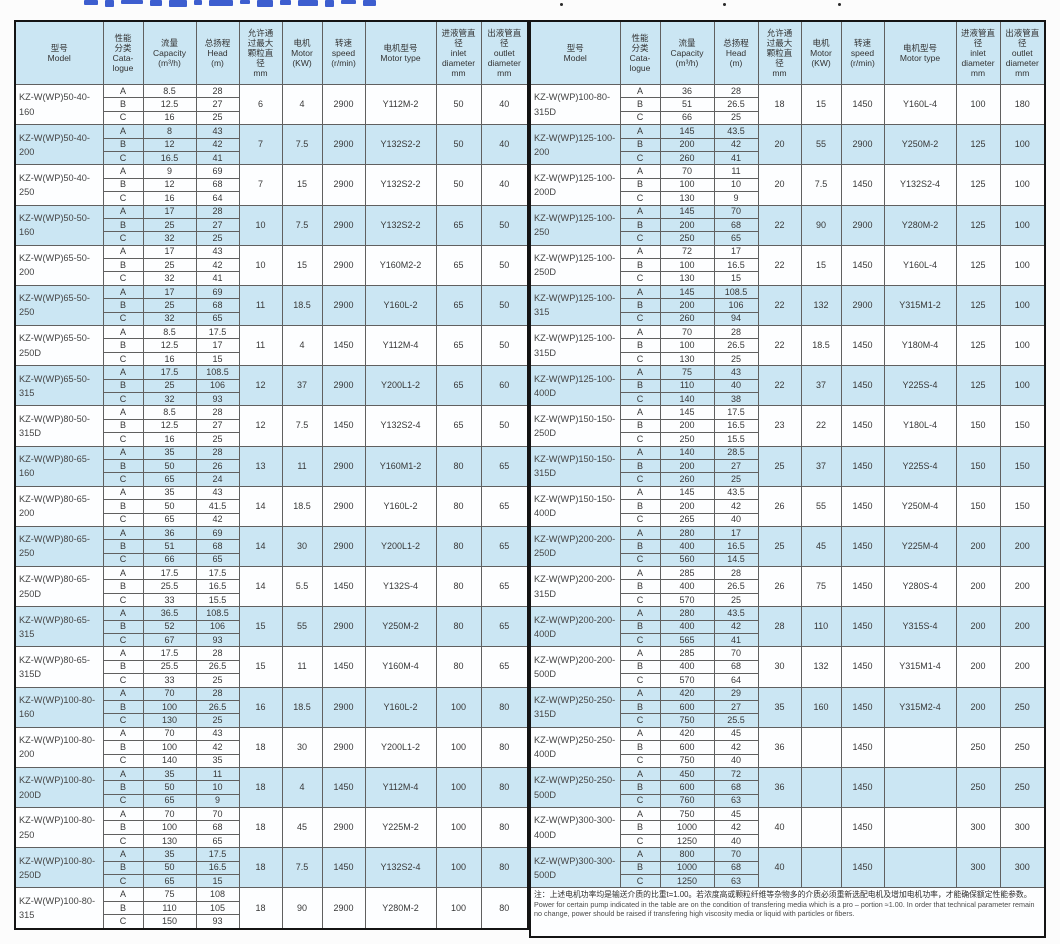  What do you see at coordinates (736, 372) in the screenshot?
I see `head-cell: 43` at bounding box center [736, 372].